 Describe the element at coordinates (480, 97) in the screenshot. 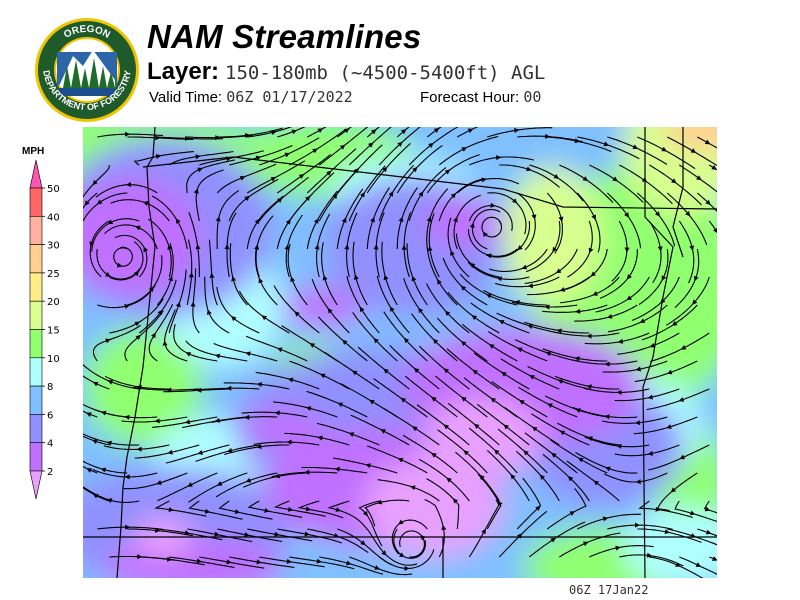

I see `forecast-hour: Forecast Hour: 00` at that location.